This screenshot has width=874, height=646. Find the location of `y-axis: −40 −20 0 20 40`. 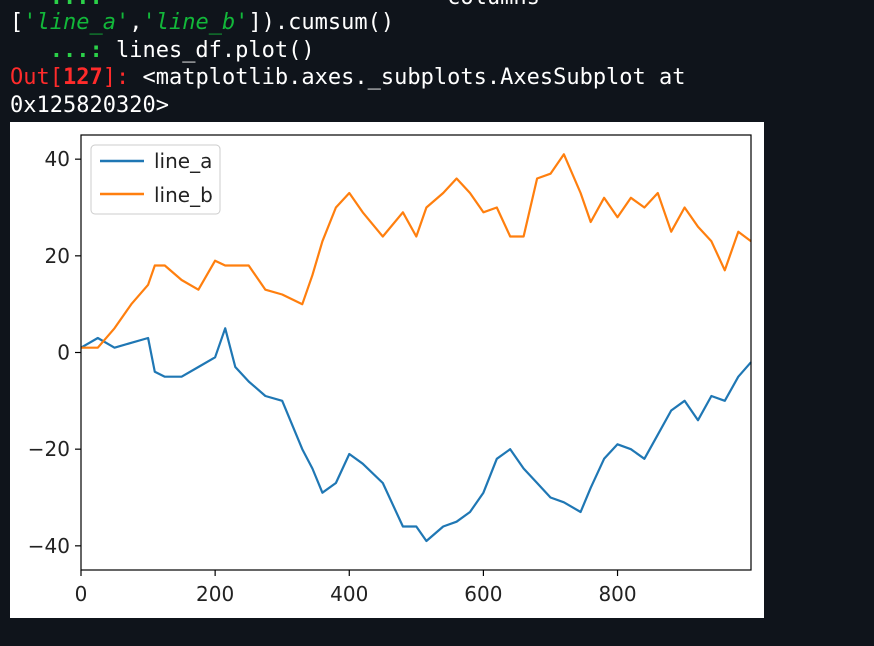

y-axis: −40 −20 0 20 40 is located at coordinates (54, 352).